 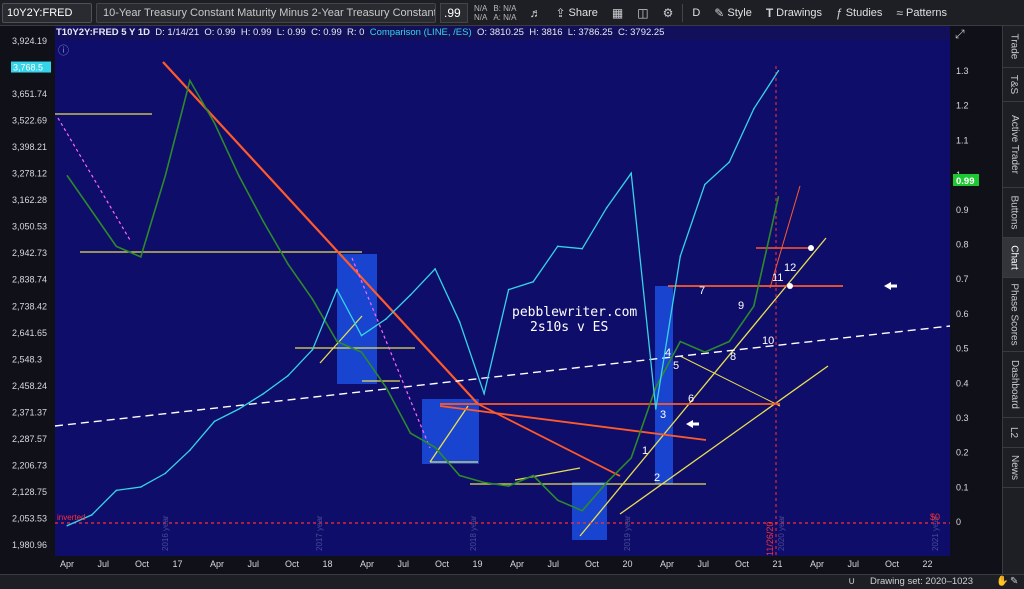 What do you see at coordinates (560, 12) in the screenshot?
I see `share-icon: ⇪` at bounding box center [560, 12].